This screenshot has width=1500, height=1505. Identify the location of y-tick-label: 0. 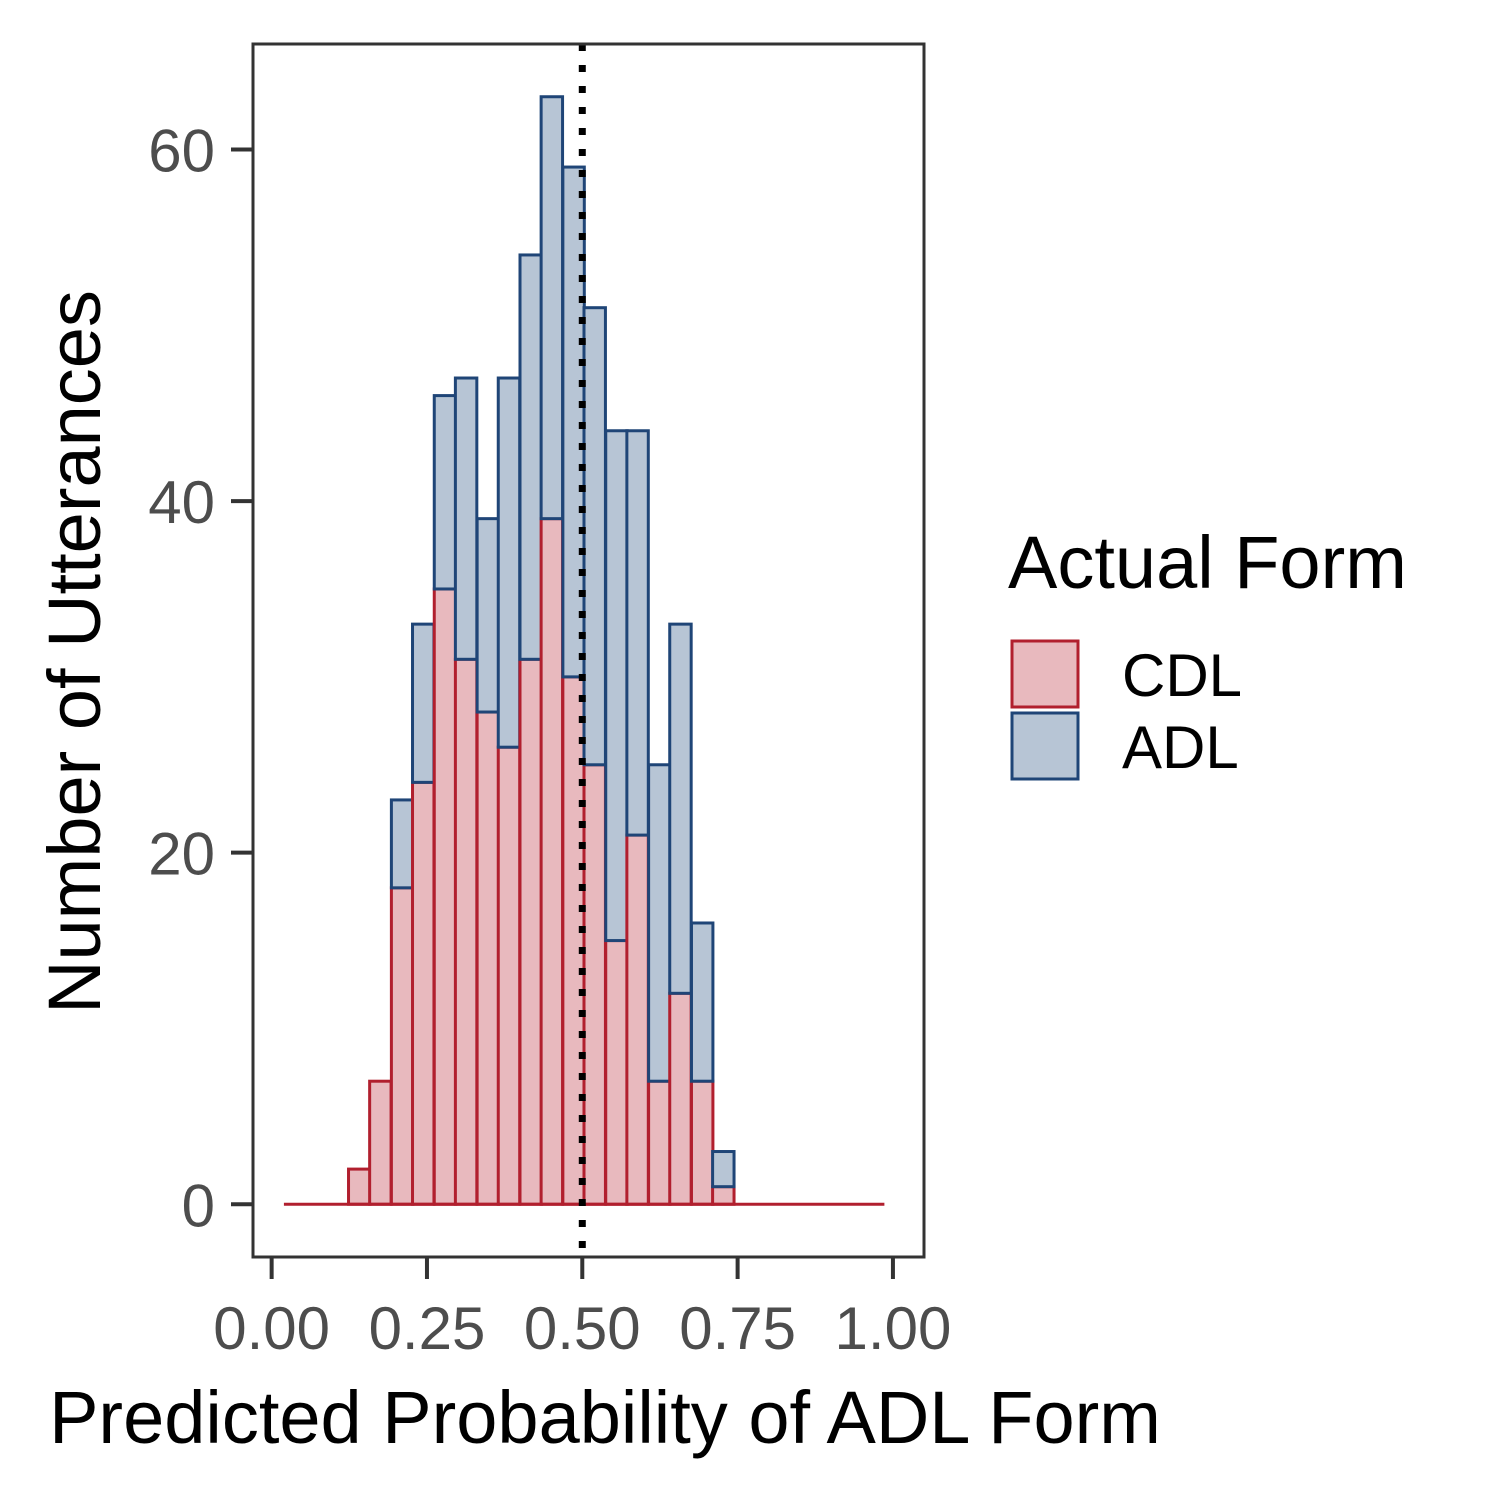
(198, 1205).